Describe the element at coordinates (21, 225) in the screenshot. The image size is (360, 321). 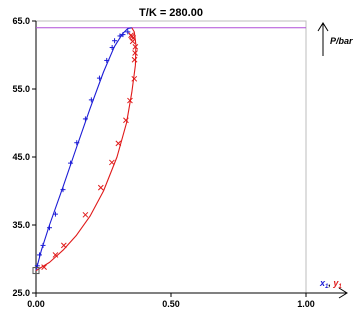
I see `y-tick-label: 35.0` at that location.